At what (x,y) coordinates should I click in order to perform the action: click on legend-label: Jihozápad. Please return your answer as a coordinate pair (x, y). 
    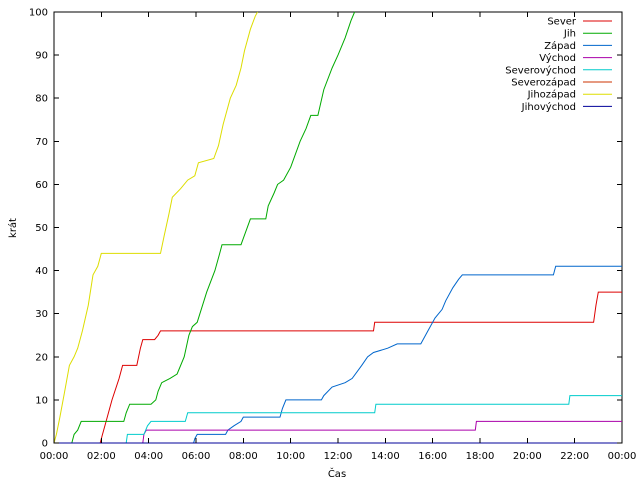
    Looking at the image, I should click on (551, 95).